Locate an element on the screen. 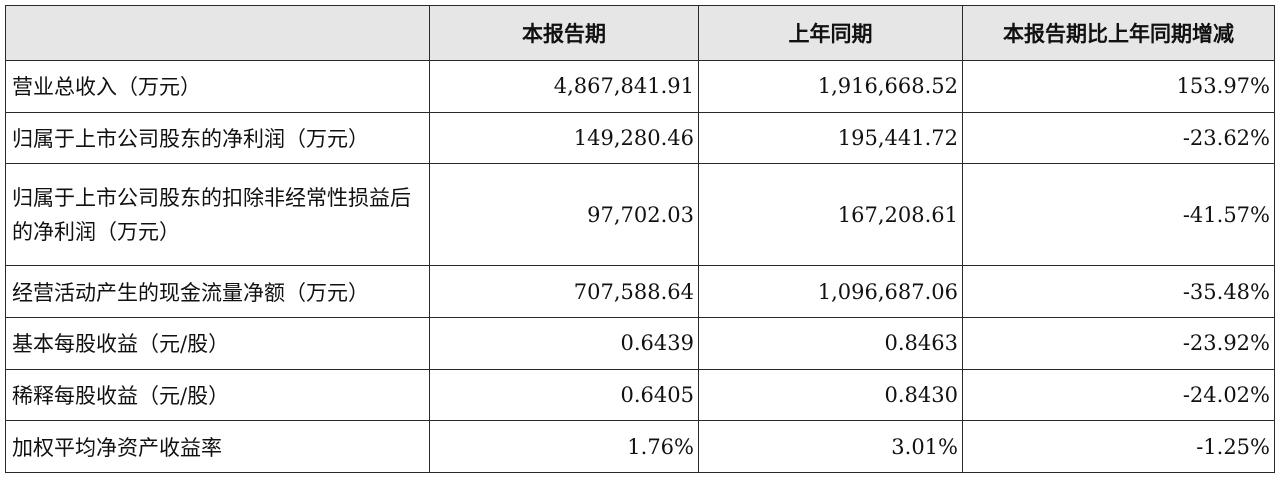  table-row: 基本每股收益（元/股） 0.6439 0.8463 -23.92% is located at coordinates (640, 343).